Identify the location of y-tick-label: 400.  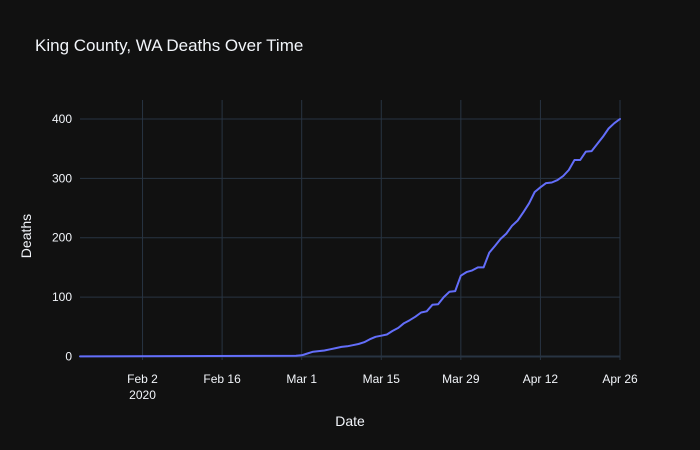
(62, 119).